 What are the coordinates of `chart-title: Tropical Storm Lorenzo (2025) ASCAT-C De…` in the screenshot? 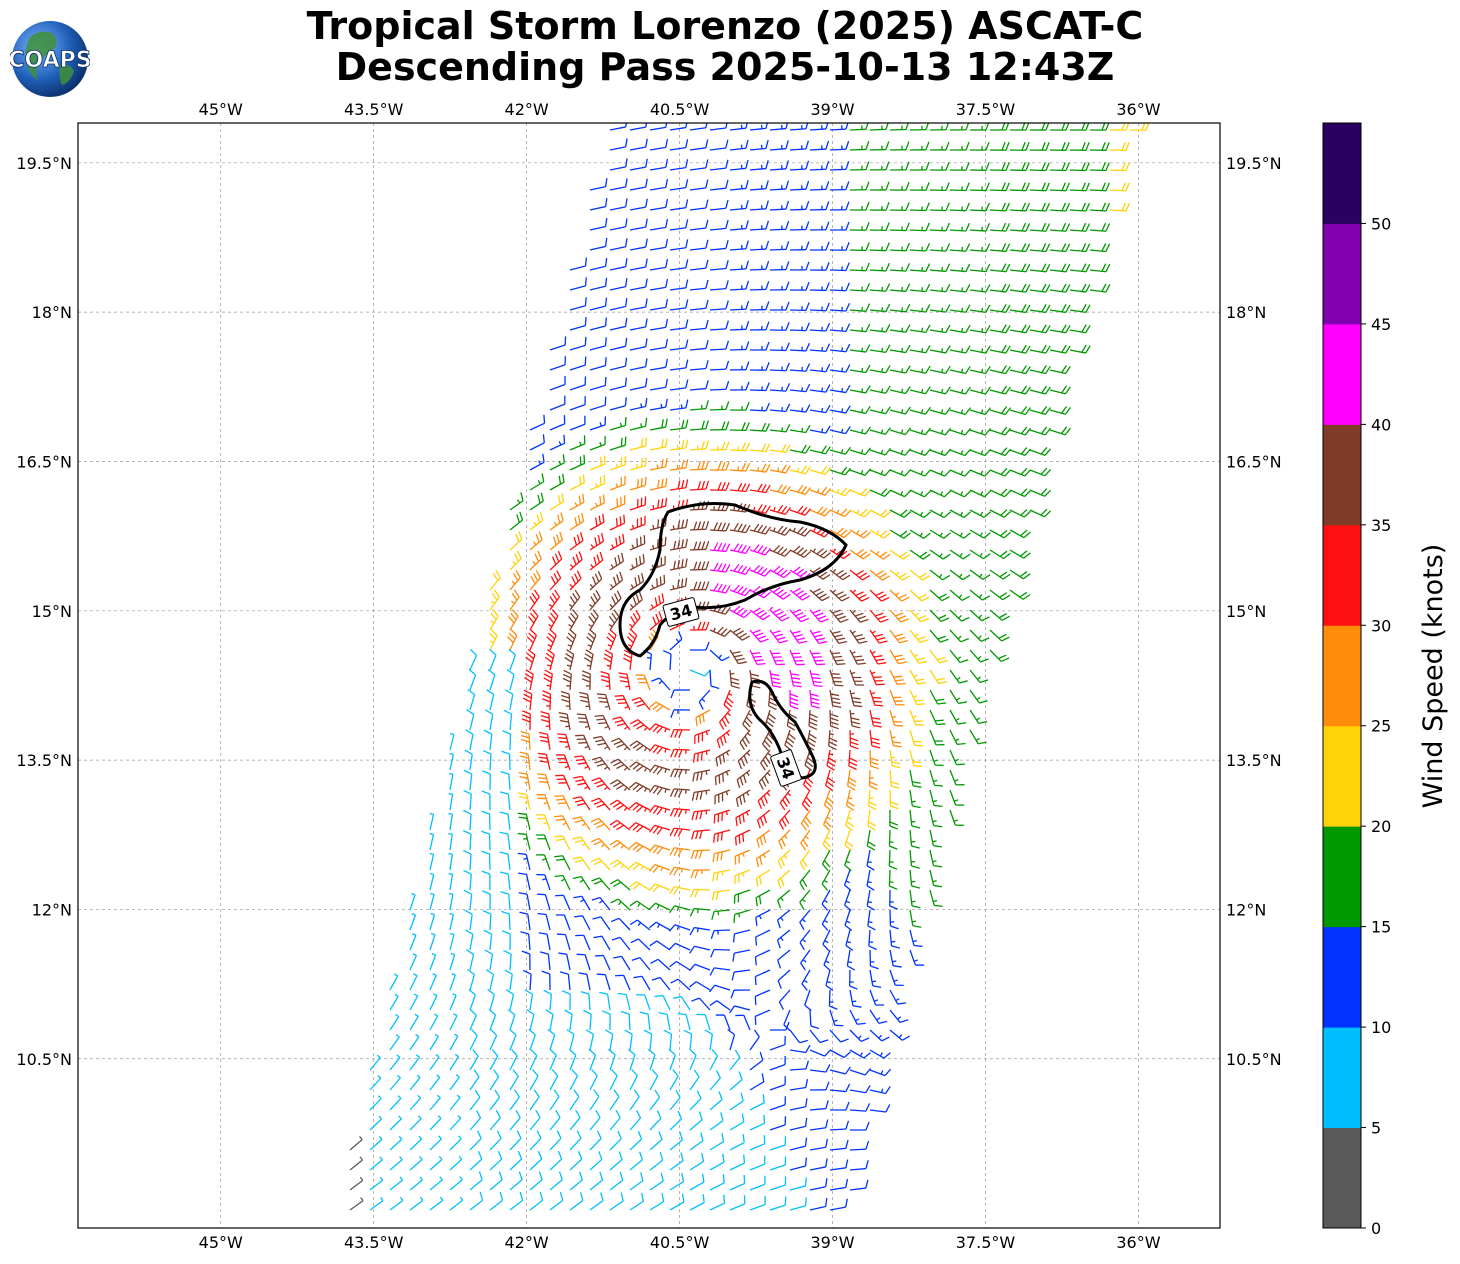 It's located at (725, 47).